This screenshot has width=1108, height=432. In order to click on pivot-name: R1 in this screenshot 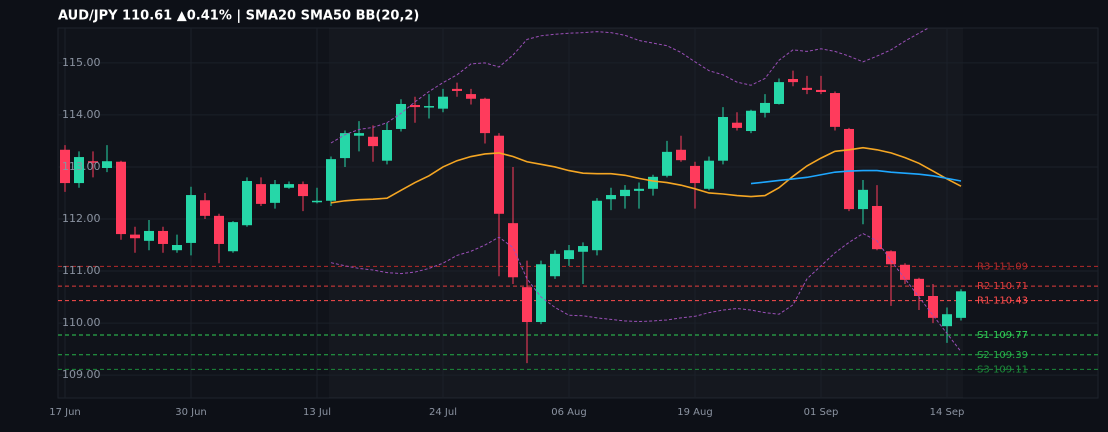, I will do `click(983, 301)`.